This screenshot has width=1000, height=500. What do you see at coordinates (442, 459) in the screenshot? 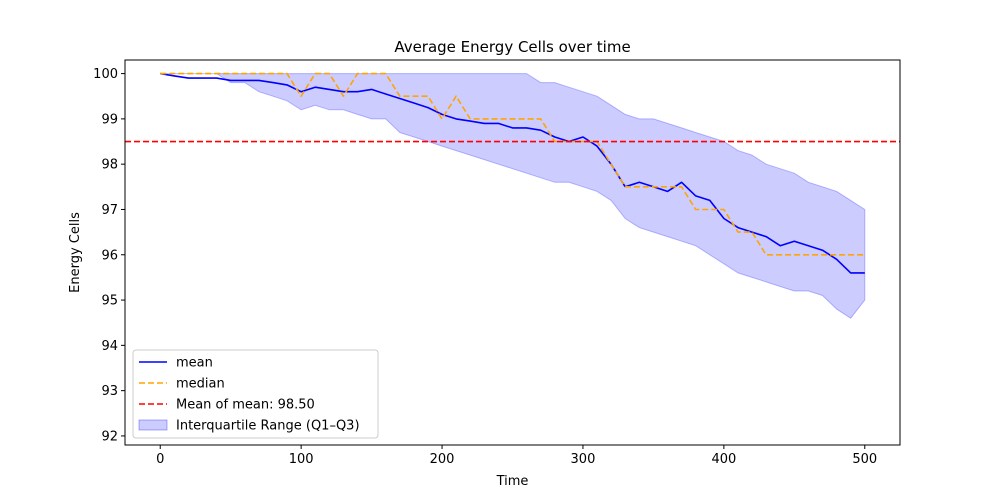
I see `x-tick-label: 200` at bounding box center [442, 459].